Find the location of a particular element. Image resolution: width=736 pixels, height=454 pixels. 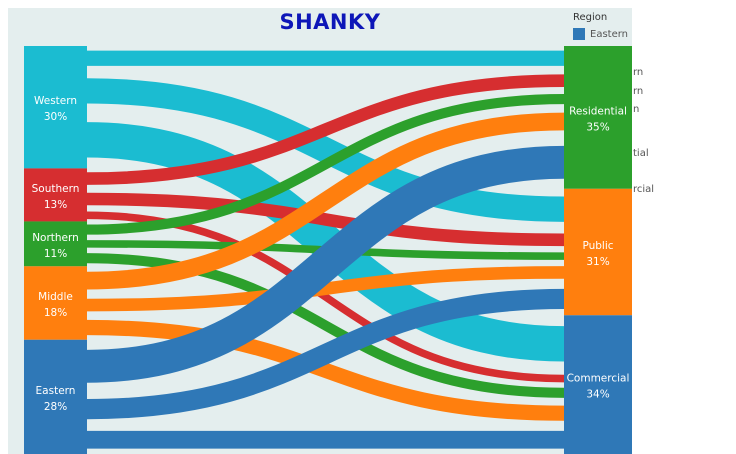

flow-middle-to-public is located at coordinates (325, 289).